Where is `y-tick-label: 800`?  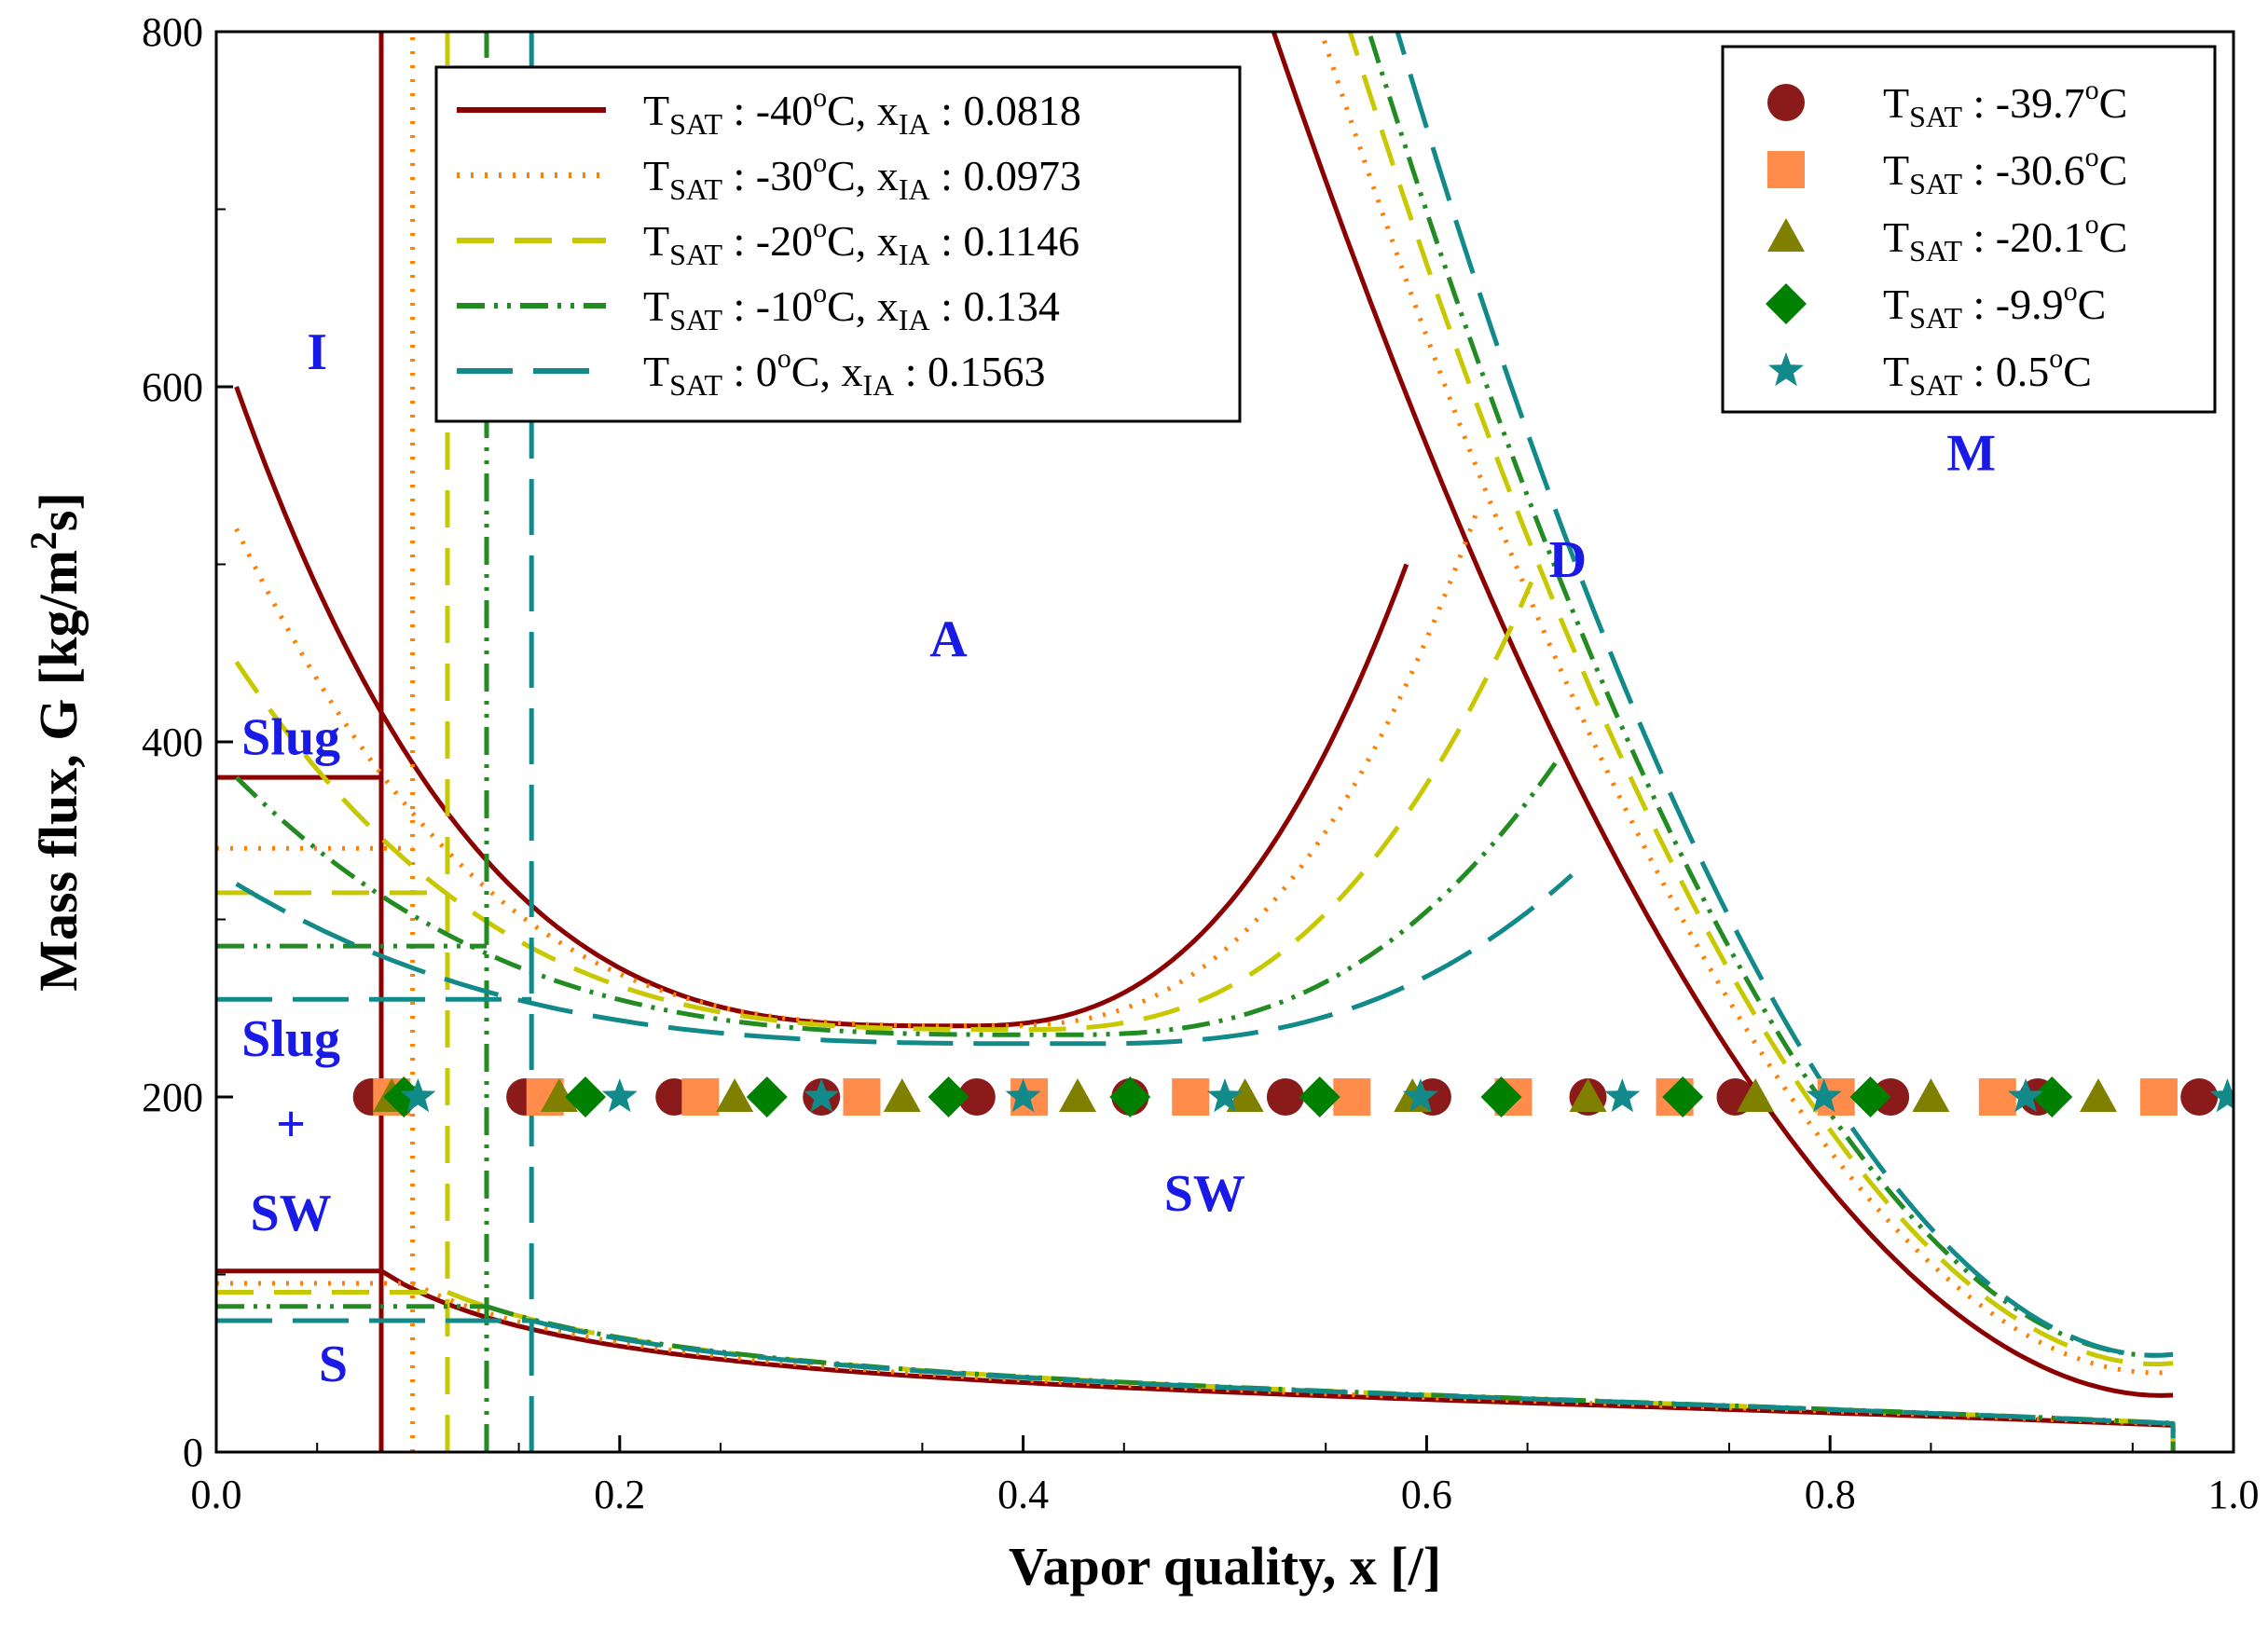
y-tick-label: 800 is located at coordinates (173, 32).